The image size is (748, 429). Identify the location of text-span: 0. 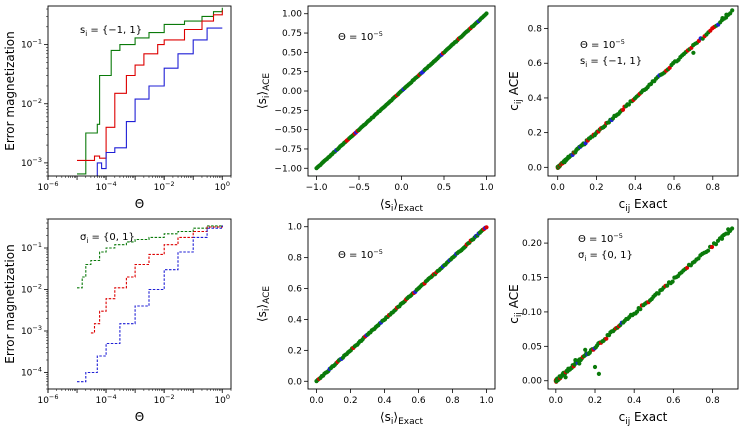
(228, 184).